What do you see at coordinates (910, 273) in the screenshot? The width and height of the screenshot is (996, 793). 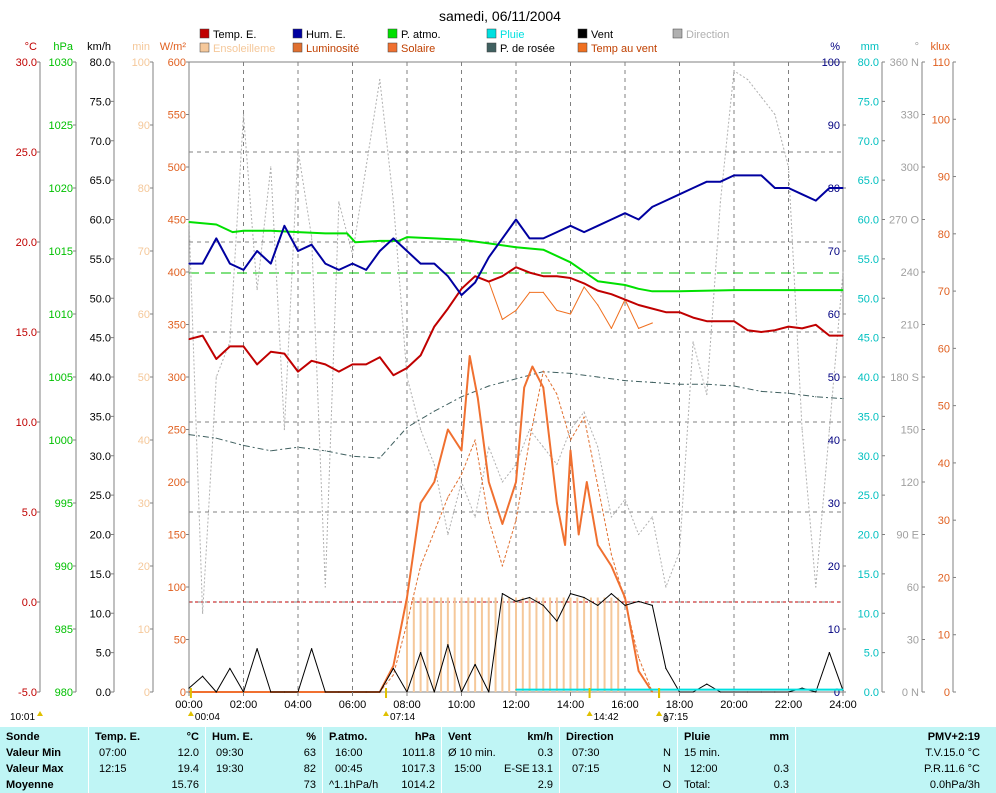 I see `right-axis-tick-label: 240` at bounding box center [910, 273].